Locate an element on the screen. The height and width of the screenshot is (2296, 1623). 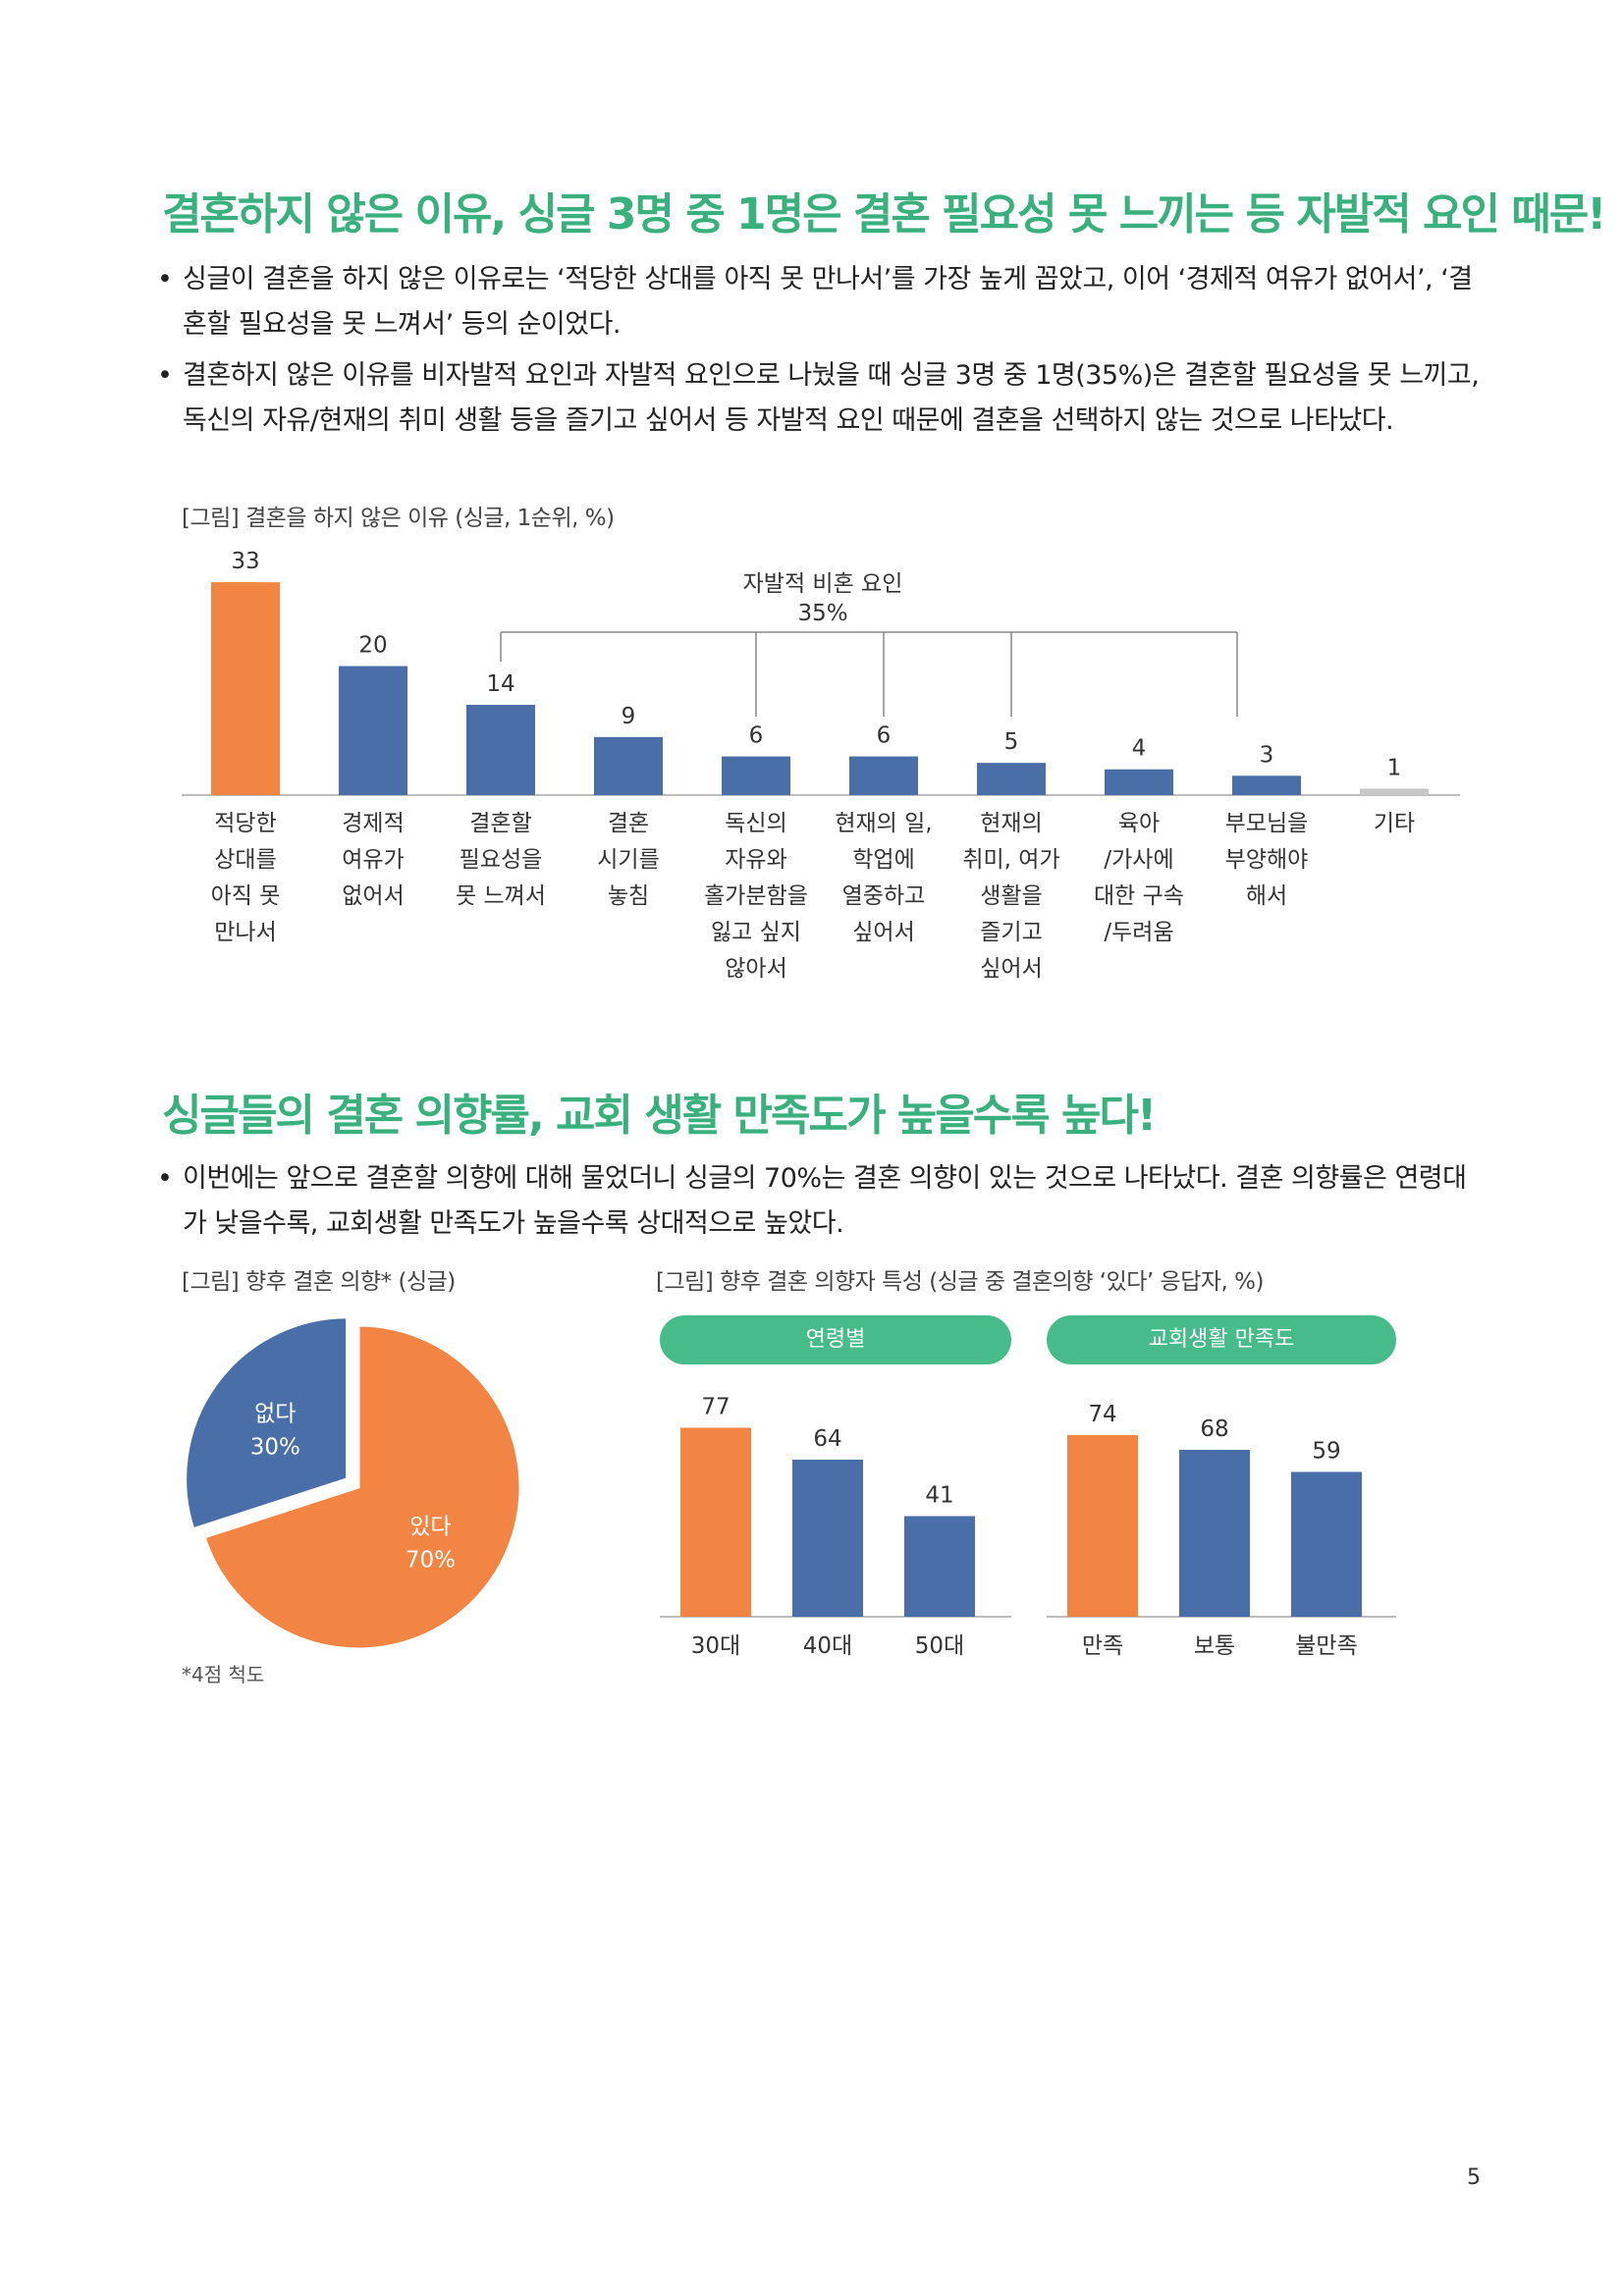
category-label-6-line-1: 현재의 일, is located at coordinates (883, 823).